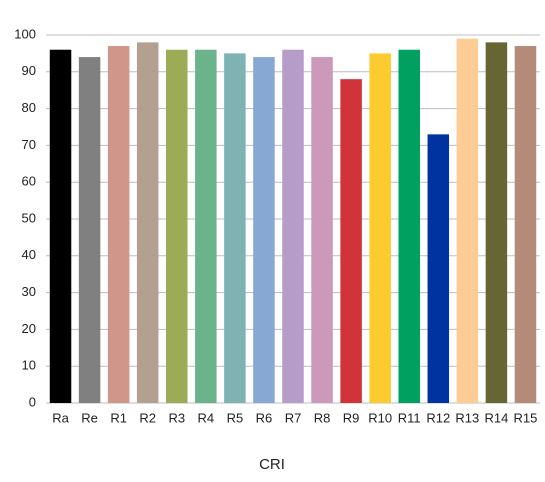  I want to click on x-tick-label: R4, so click(206, 417).